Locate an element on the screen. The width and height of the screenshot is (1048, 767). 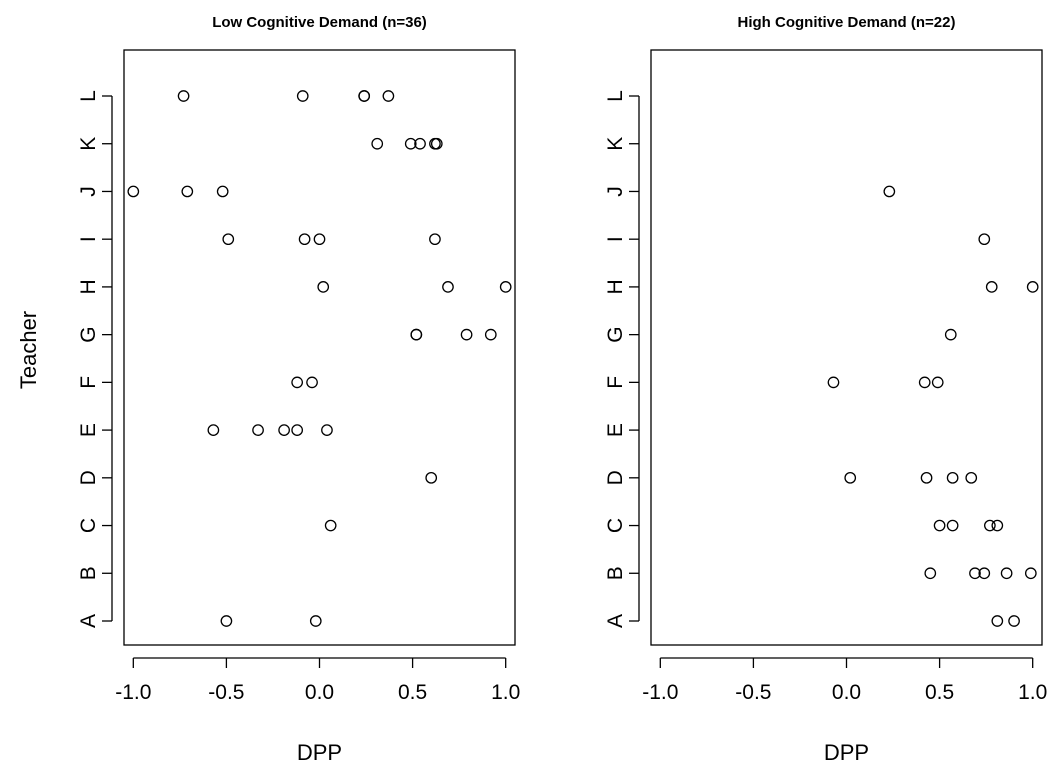
y-axis-label: Teacher is located at coordinates (28, 350).